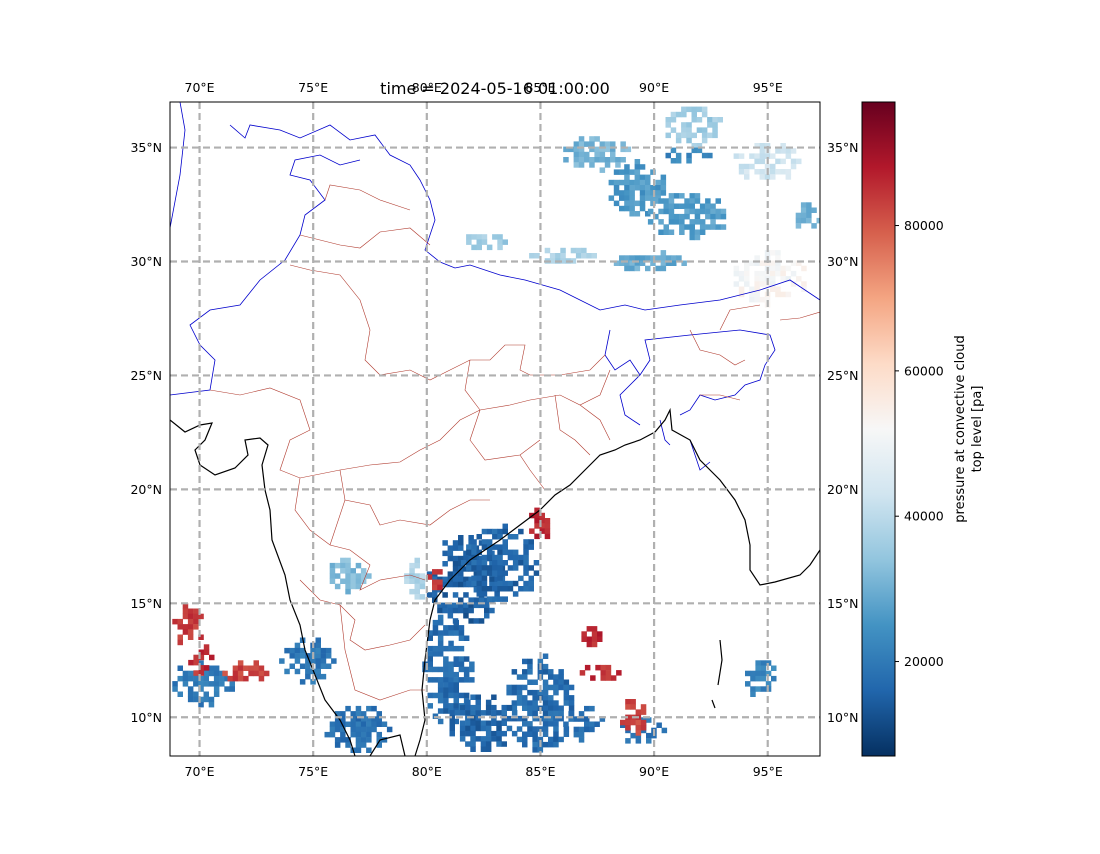  Describe the element at coordinates (200, 87) in the screenshot. I see `lon-tick-label-top: 70°E` at that location.